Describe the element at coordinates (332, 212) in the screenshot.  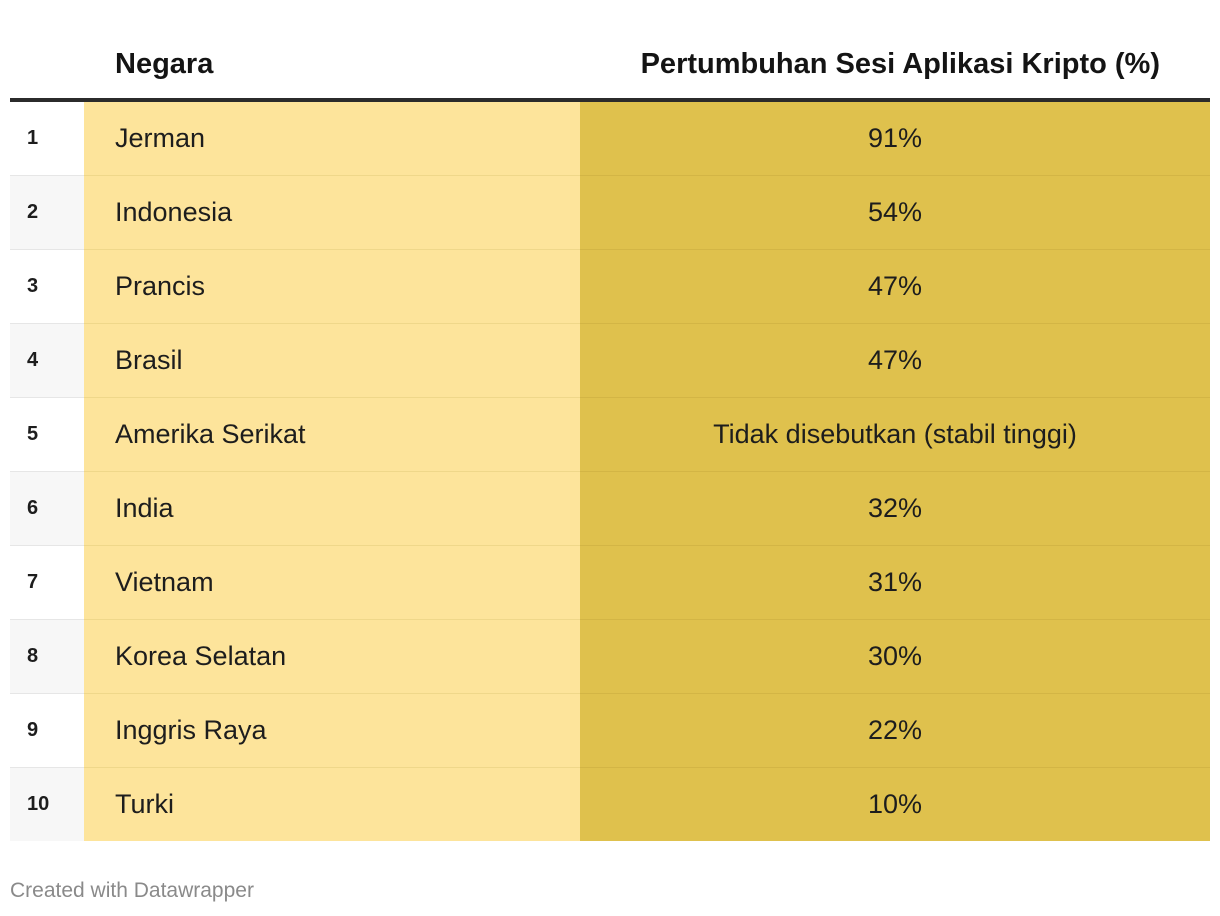
I see `country-cell: Indonesia` at that location.